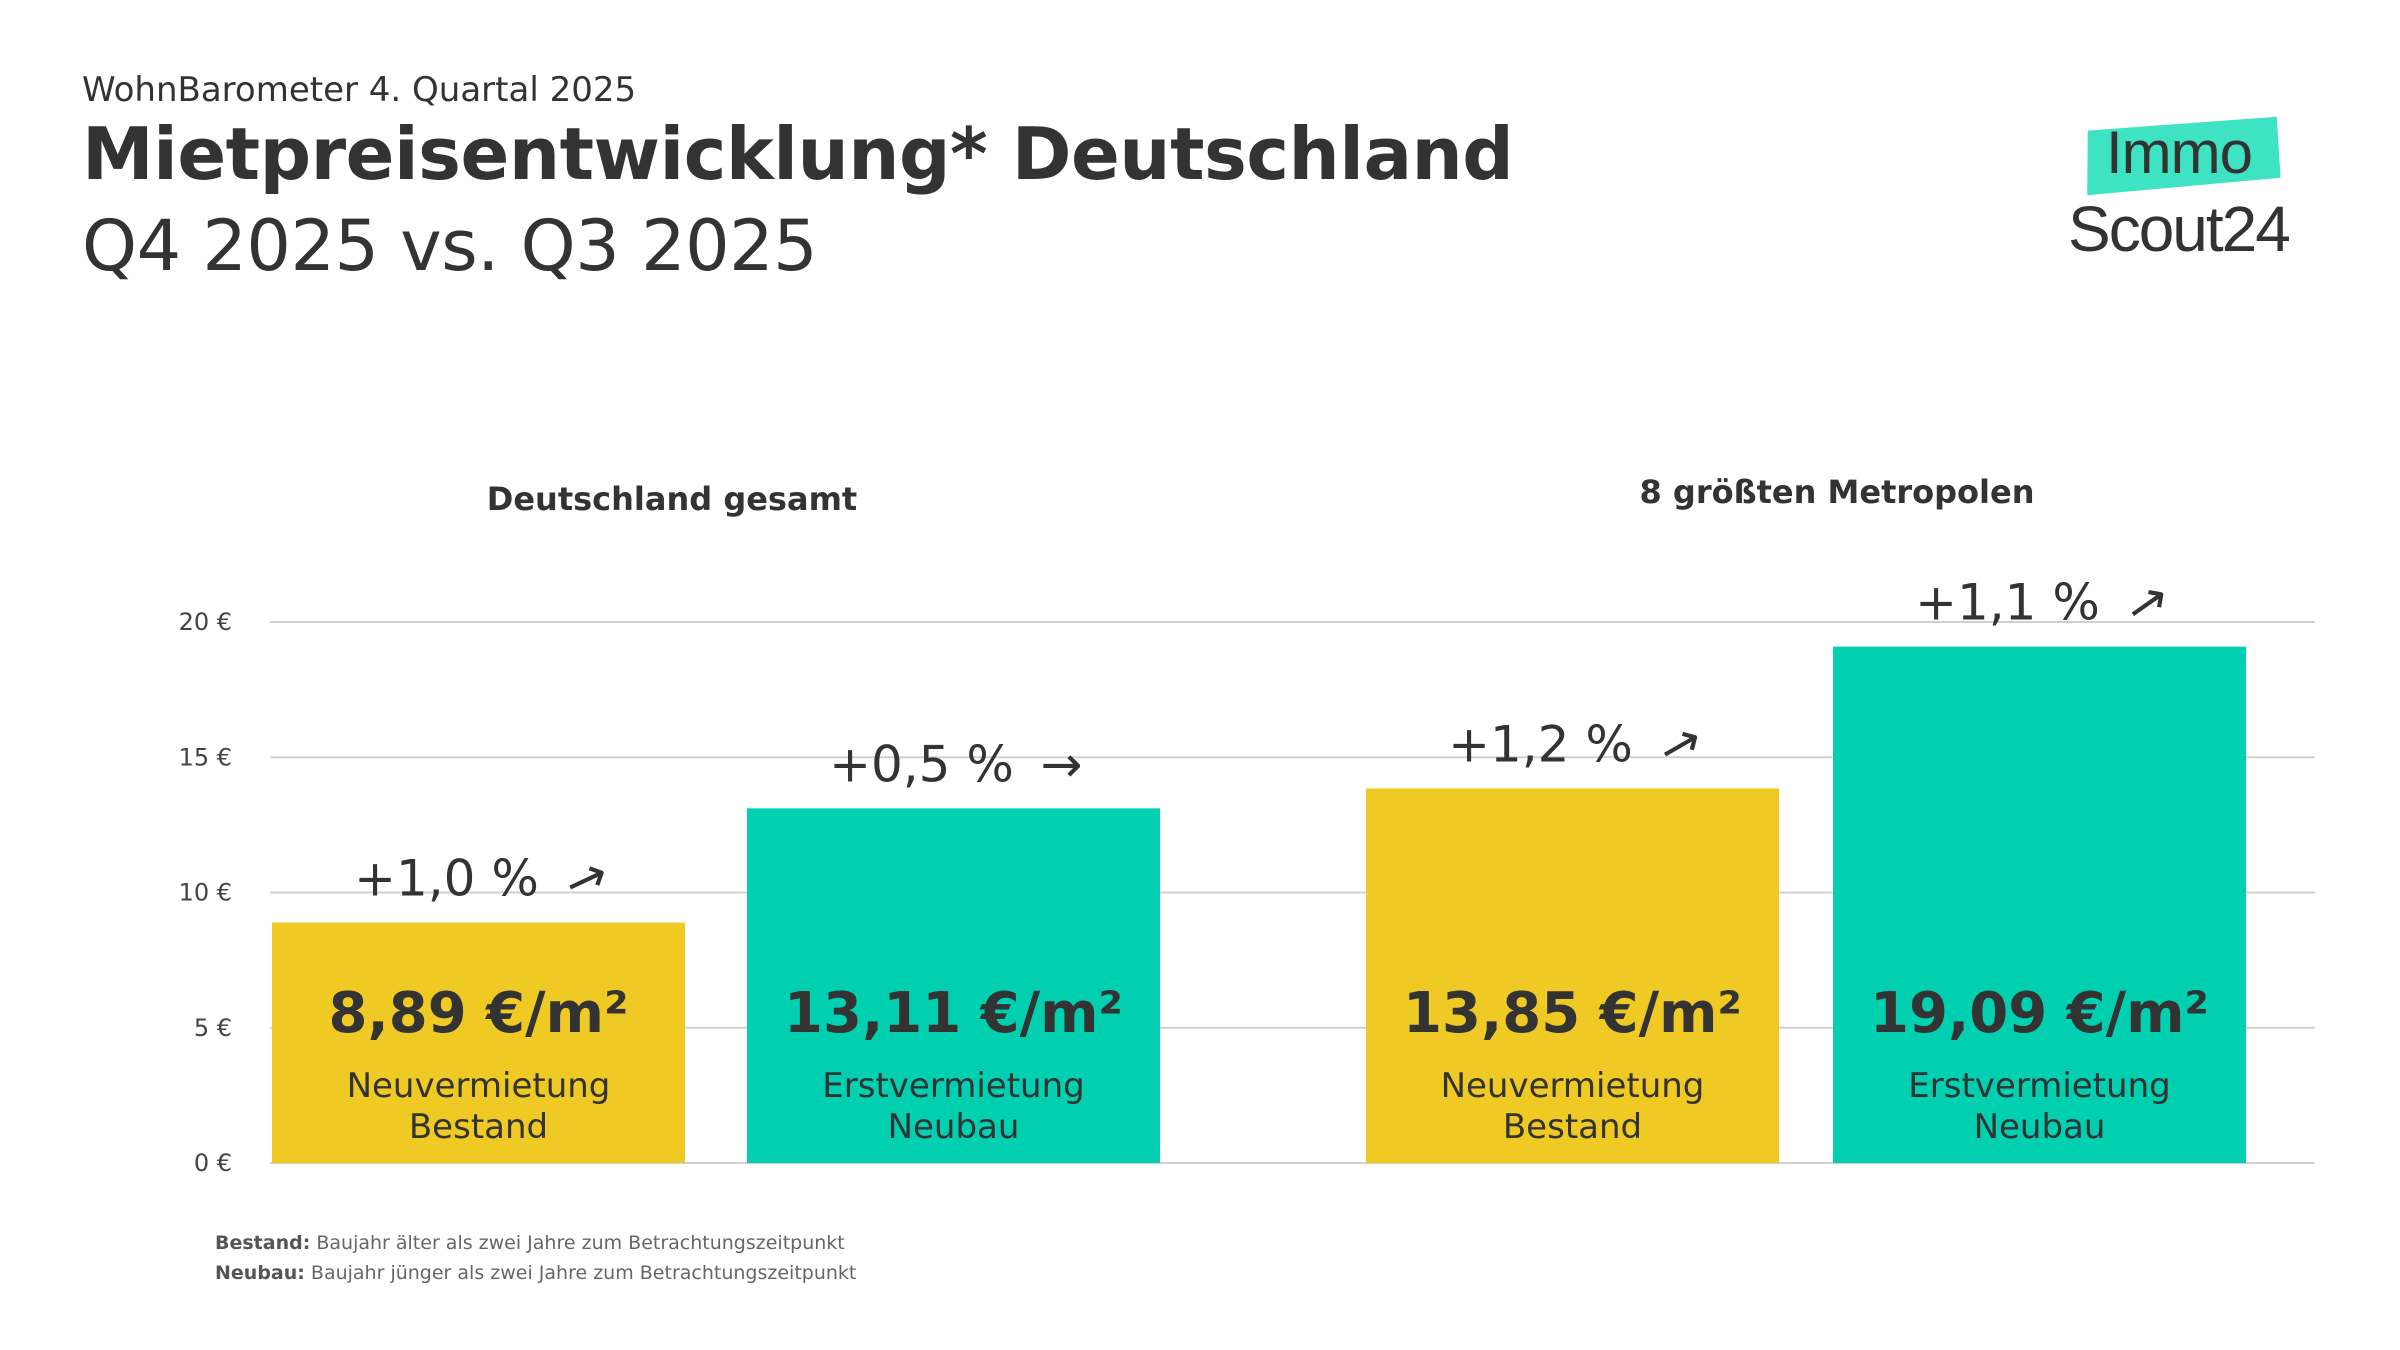  Describe the element at coordinates (260, 1273) in the screenshot. I see `footnote-neubau-term: Neubau:` at that location.